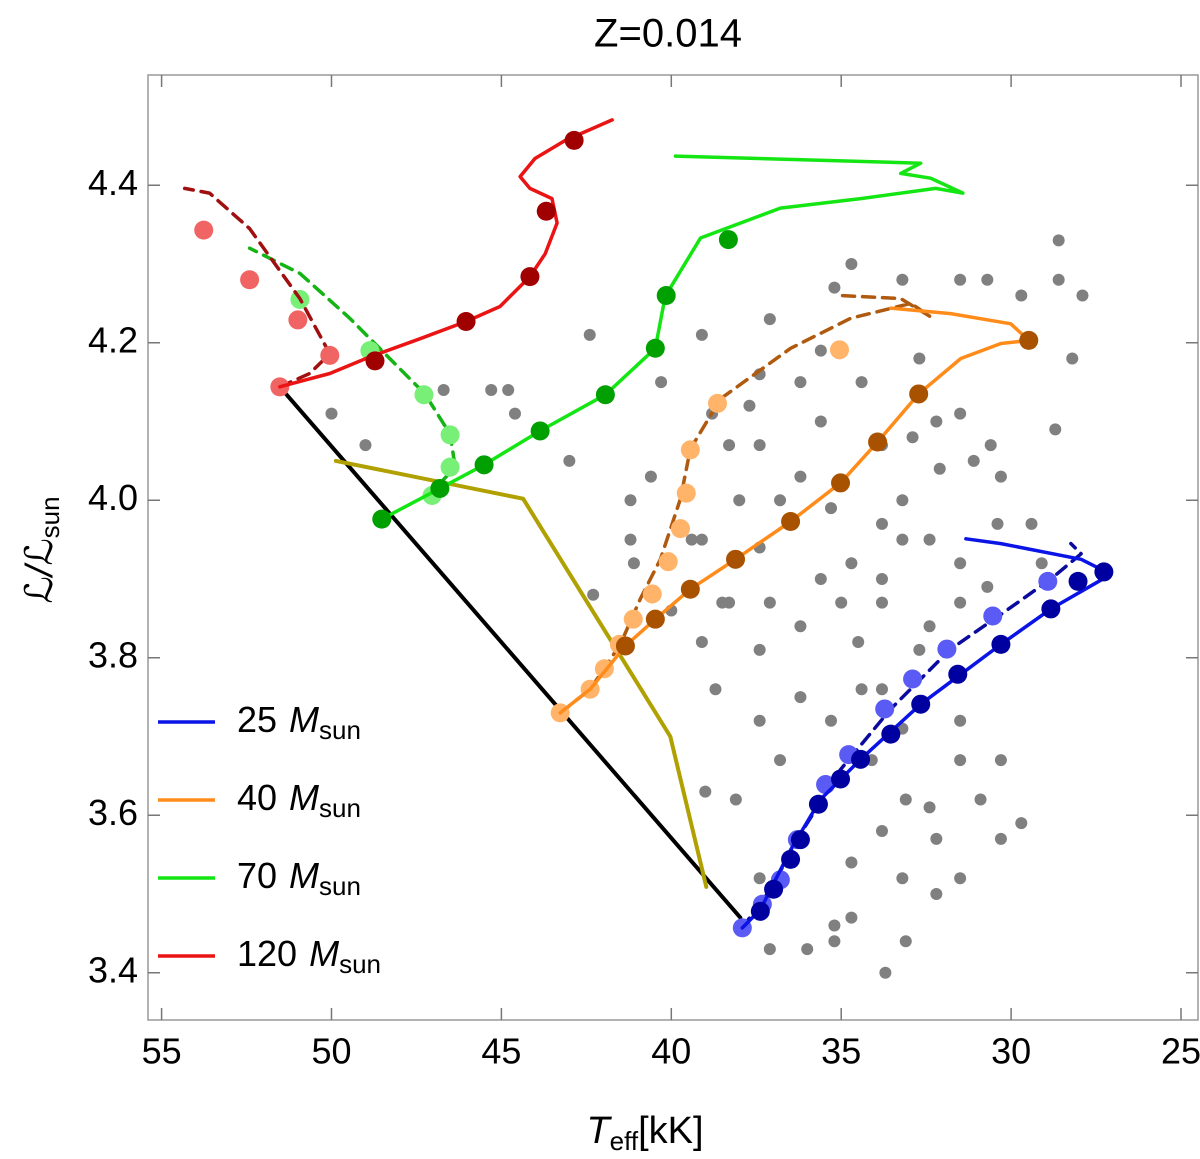 The image size is (1200, 1159). What do you see at coordinates (113, 969) in the screenshot?
I see `y-tick-label: 3.4` at bounding box center [113, 969].